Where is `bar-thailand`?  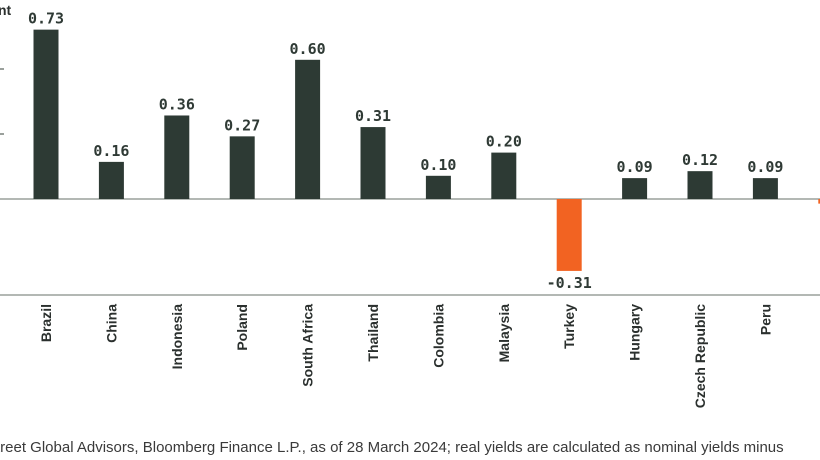
bar-thailand is located at coordinates (373, 163).